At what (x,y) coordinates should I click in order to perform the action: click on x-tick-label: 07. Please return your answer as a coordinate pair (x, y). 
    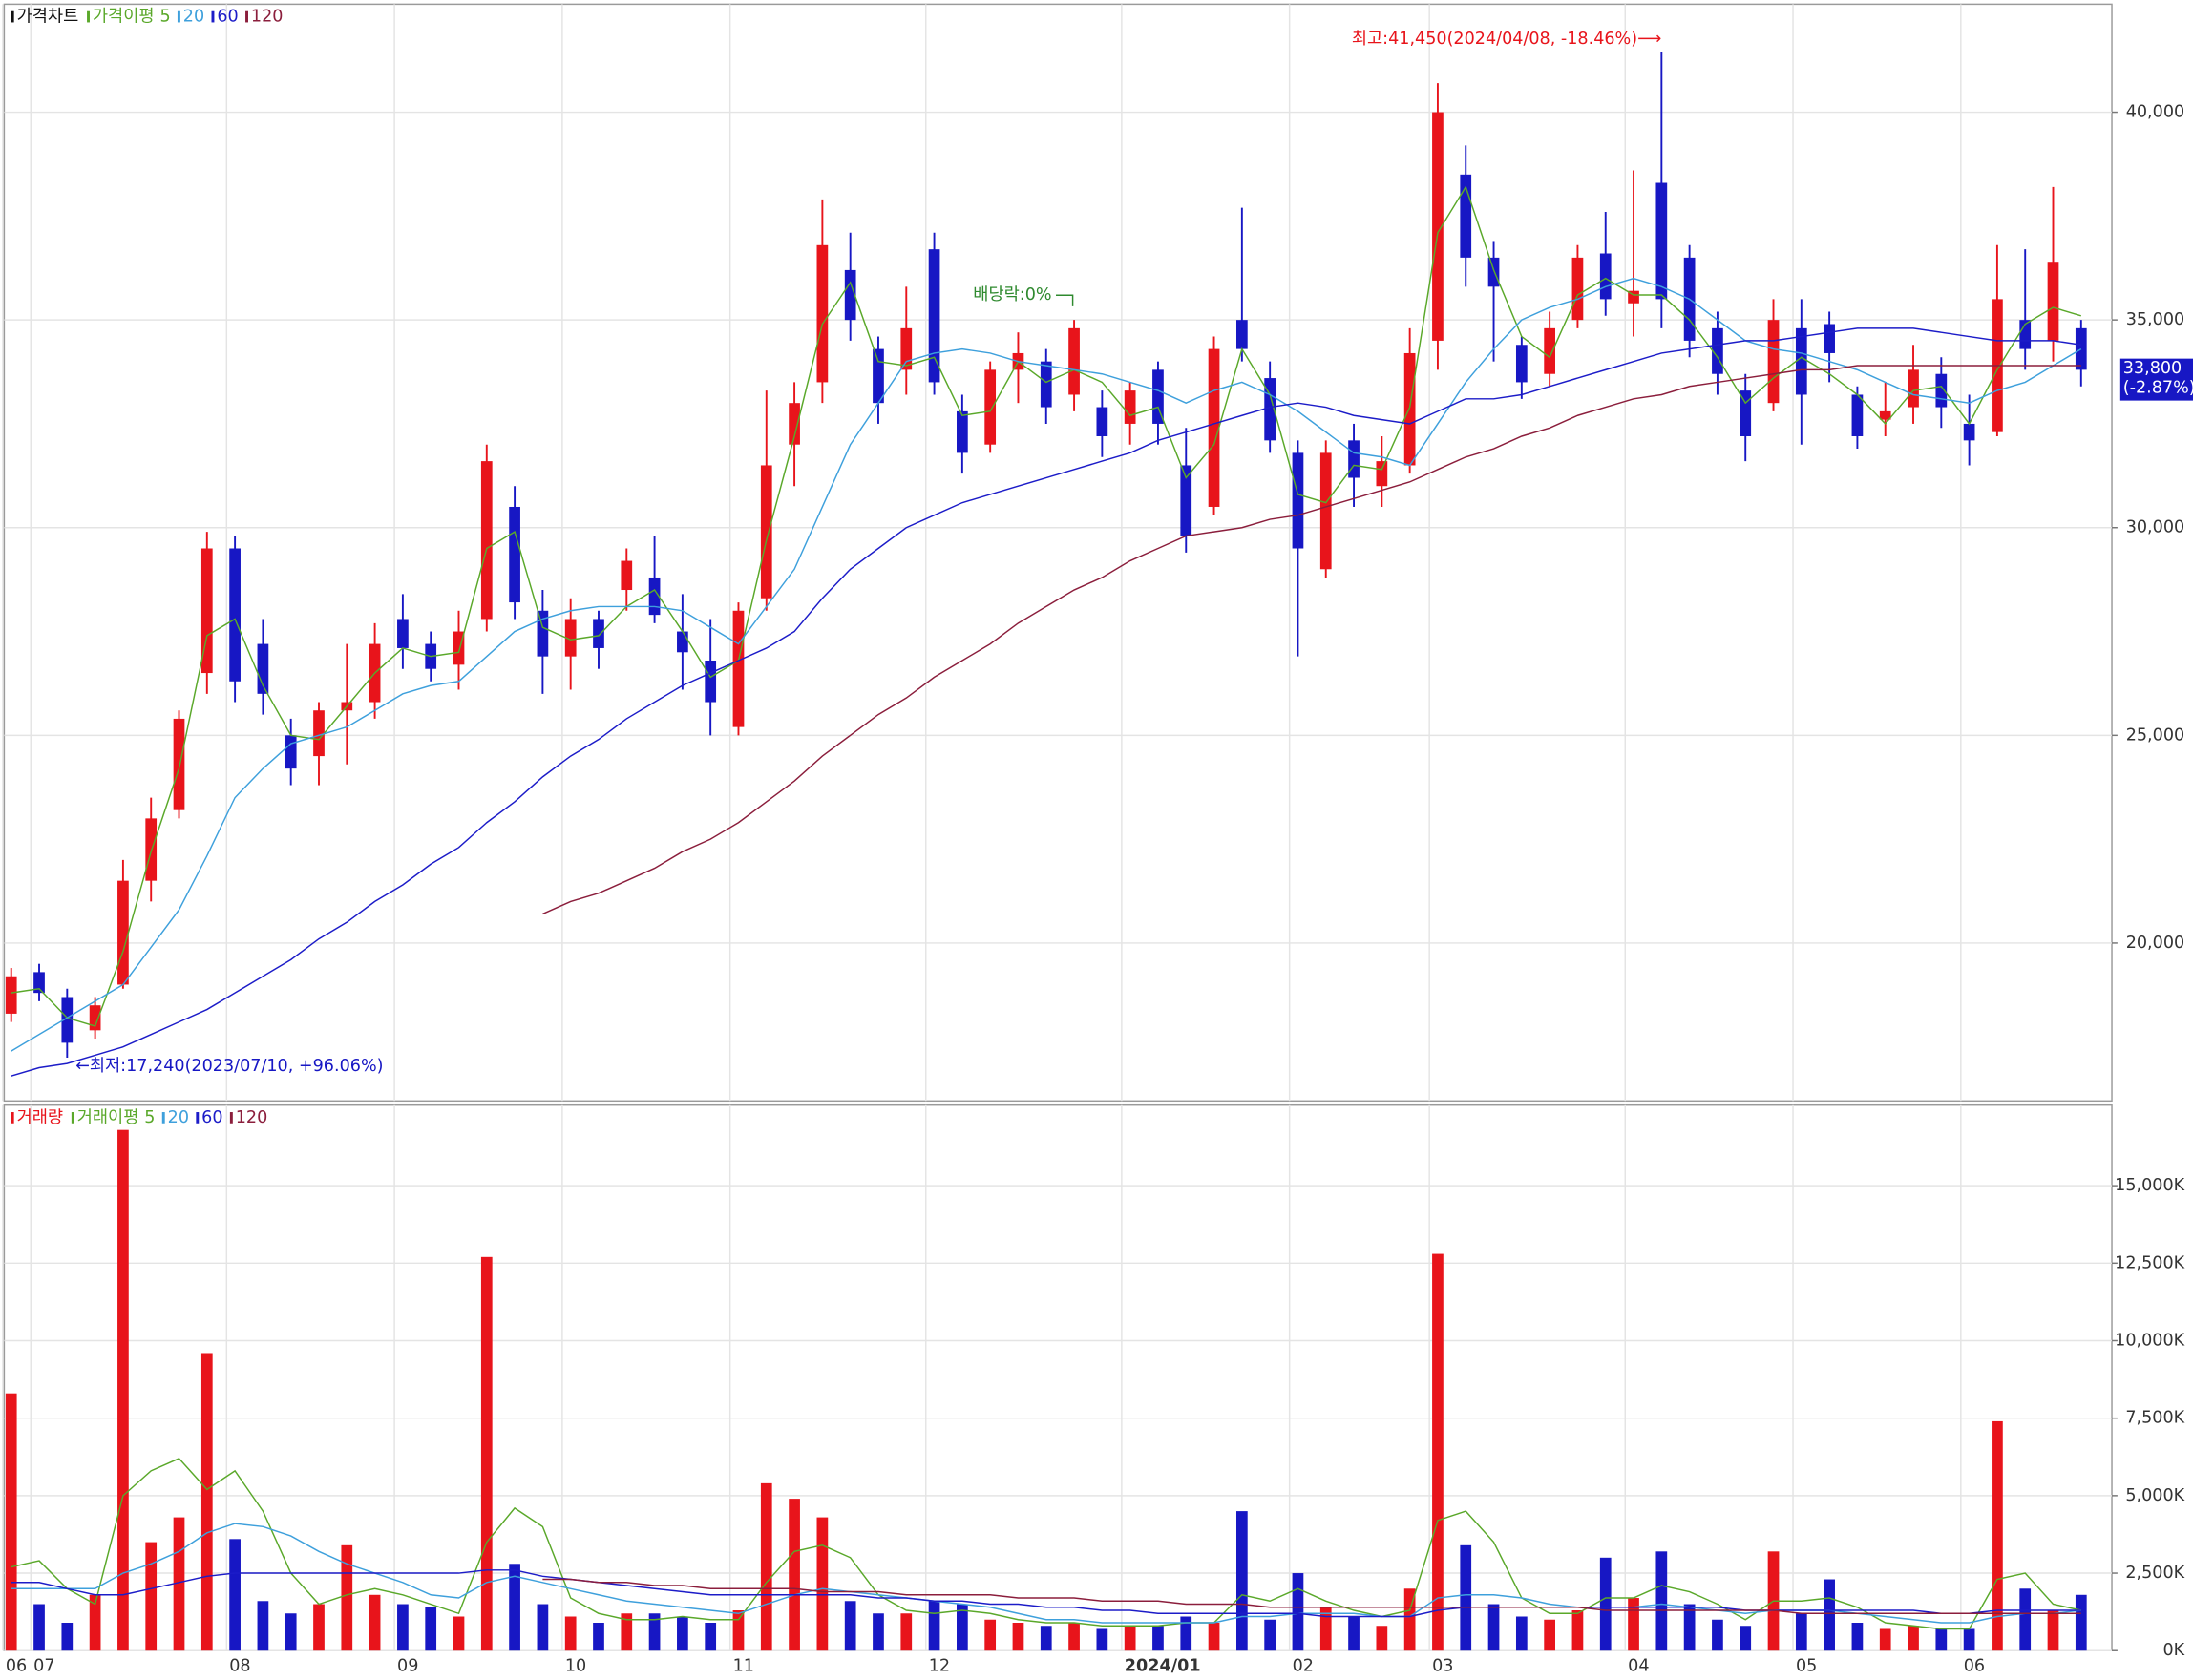
    Looking at the image, I should click on (43, 1665).